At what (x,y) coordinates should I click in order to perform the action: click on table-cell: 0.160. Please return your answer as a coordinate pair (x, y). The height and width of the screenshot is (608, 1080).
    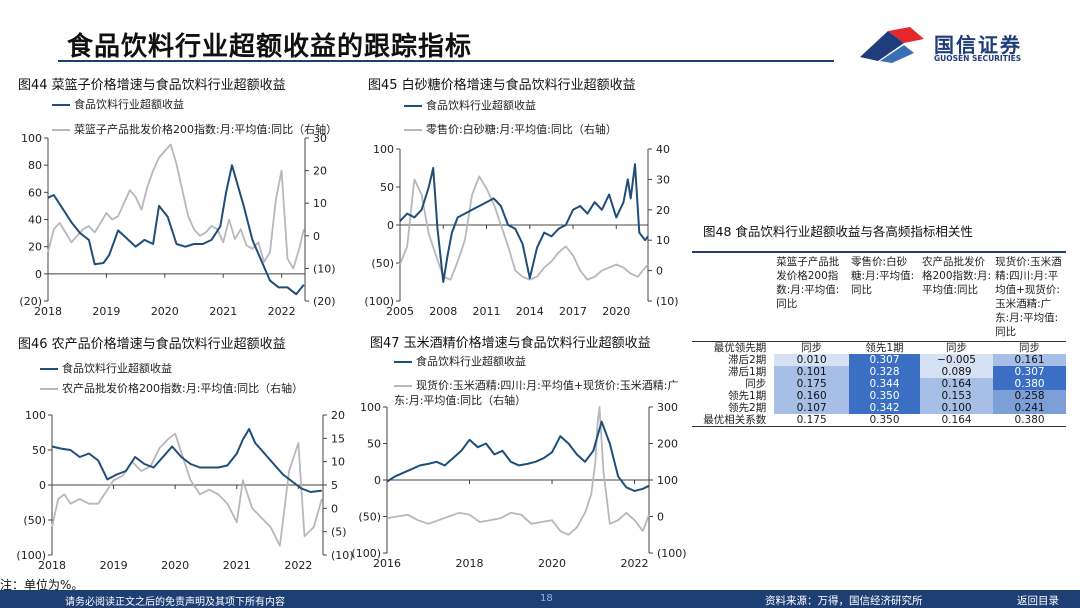
    Looking at the image, I should click on (812, 396).